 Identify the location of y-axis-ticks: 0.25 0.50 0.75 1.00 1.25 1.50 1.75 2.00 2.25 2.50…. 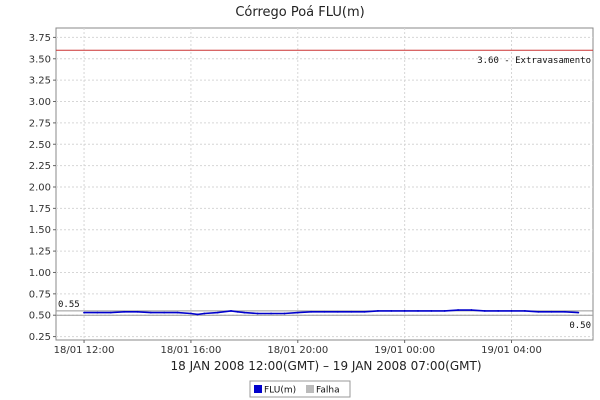
(42, 188).